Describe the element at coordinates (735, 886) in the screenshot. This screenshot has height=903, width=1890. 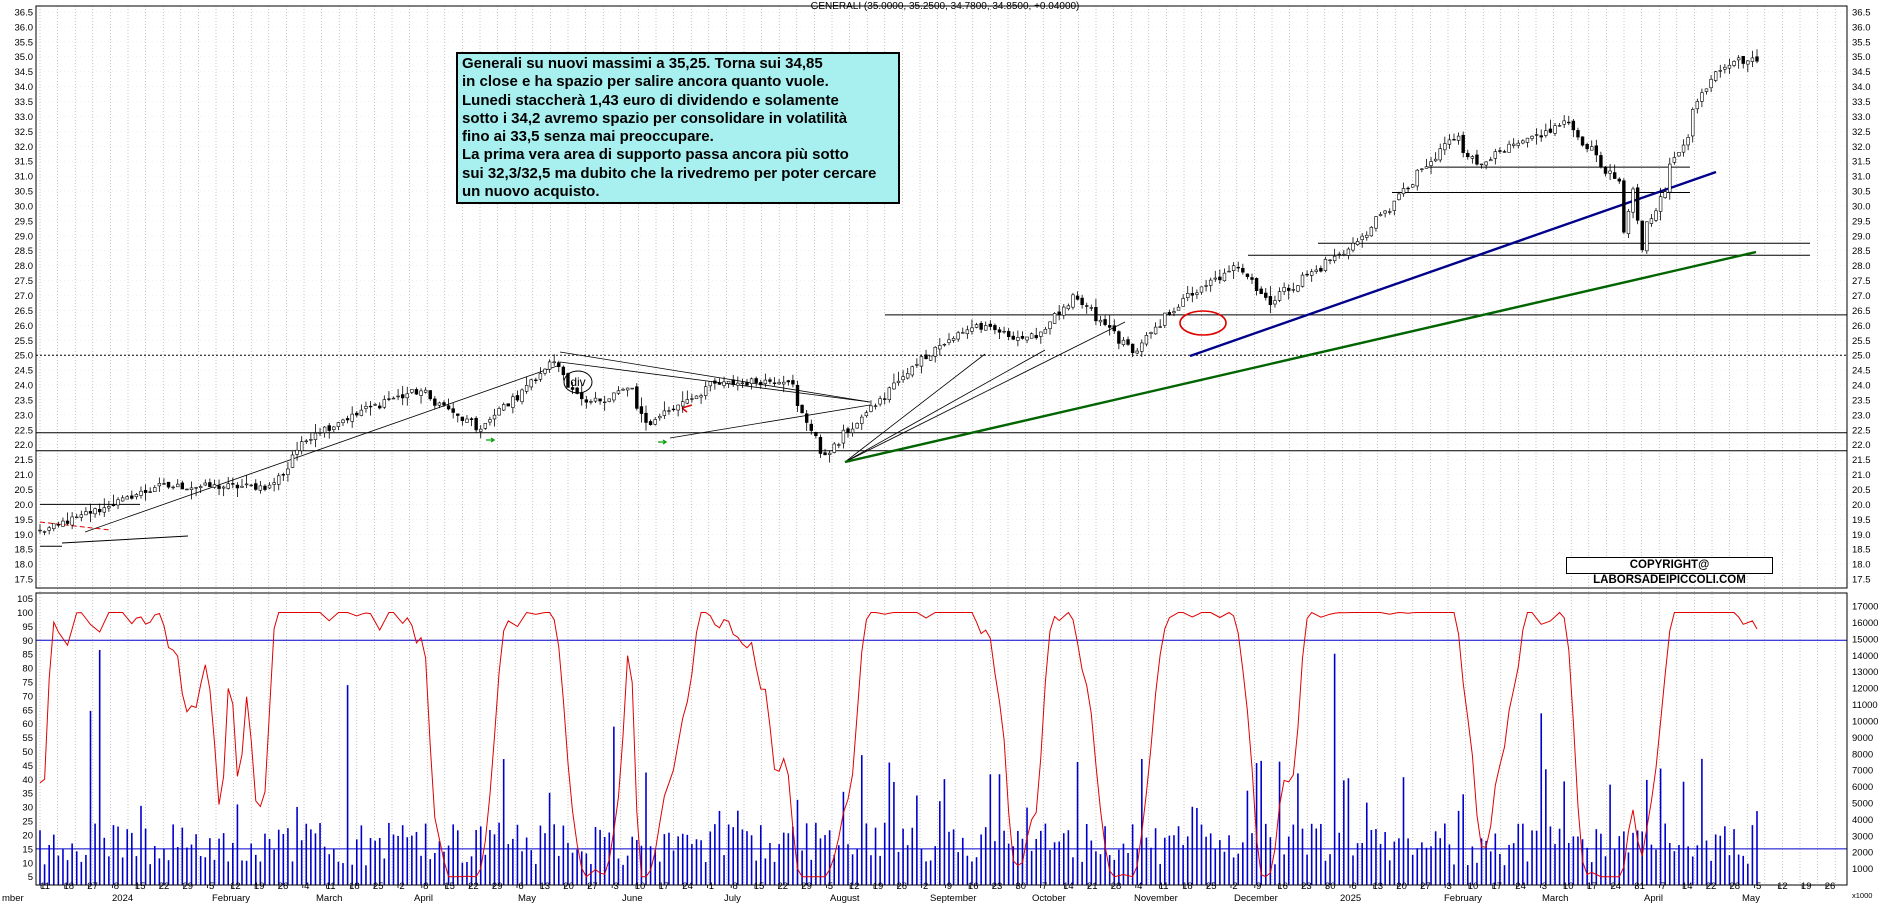
I see `date-tick-label: 8` at that location.